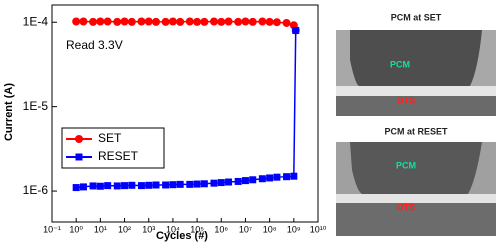 Image resolution: width=502 pixels, height=249 pixels. I want to click on y-tick-label: 1E-6, so click(36, 190).